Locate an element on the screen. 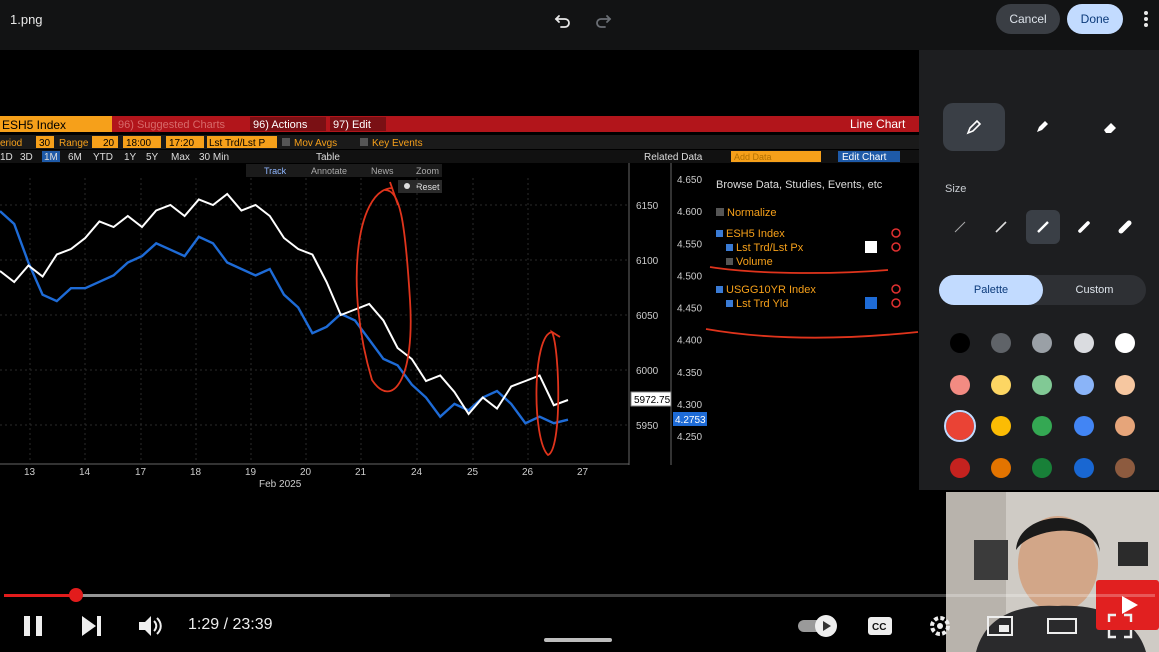 Image resolution: width=1159 pixels, height=652 pixels. series1-index: ESH5 Index is located at coordinates (755, 234).